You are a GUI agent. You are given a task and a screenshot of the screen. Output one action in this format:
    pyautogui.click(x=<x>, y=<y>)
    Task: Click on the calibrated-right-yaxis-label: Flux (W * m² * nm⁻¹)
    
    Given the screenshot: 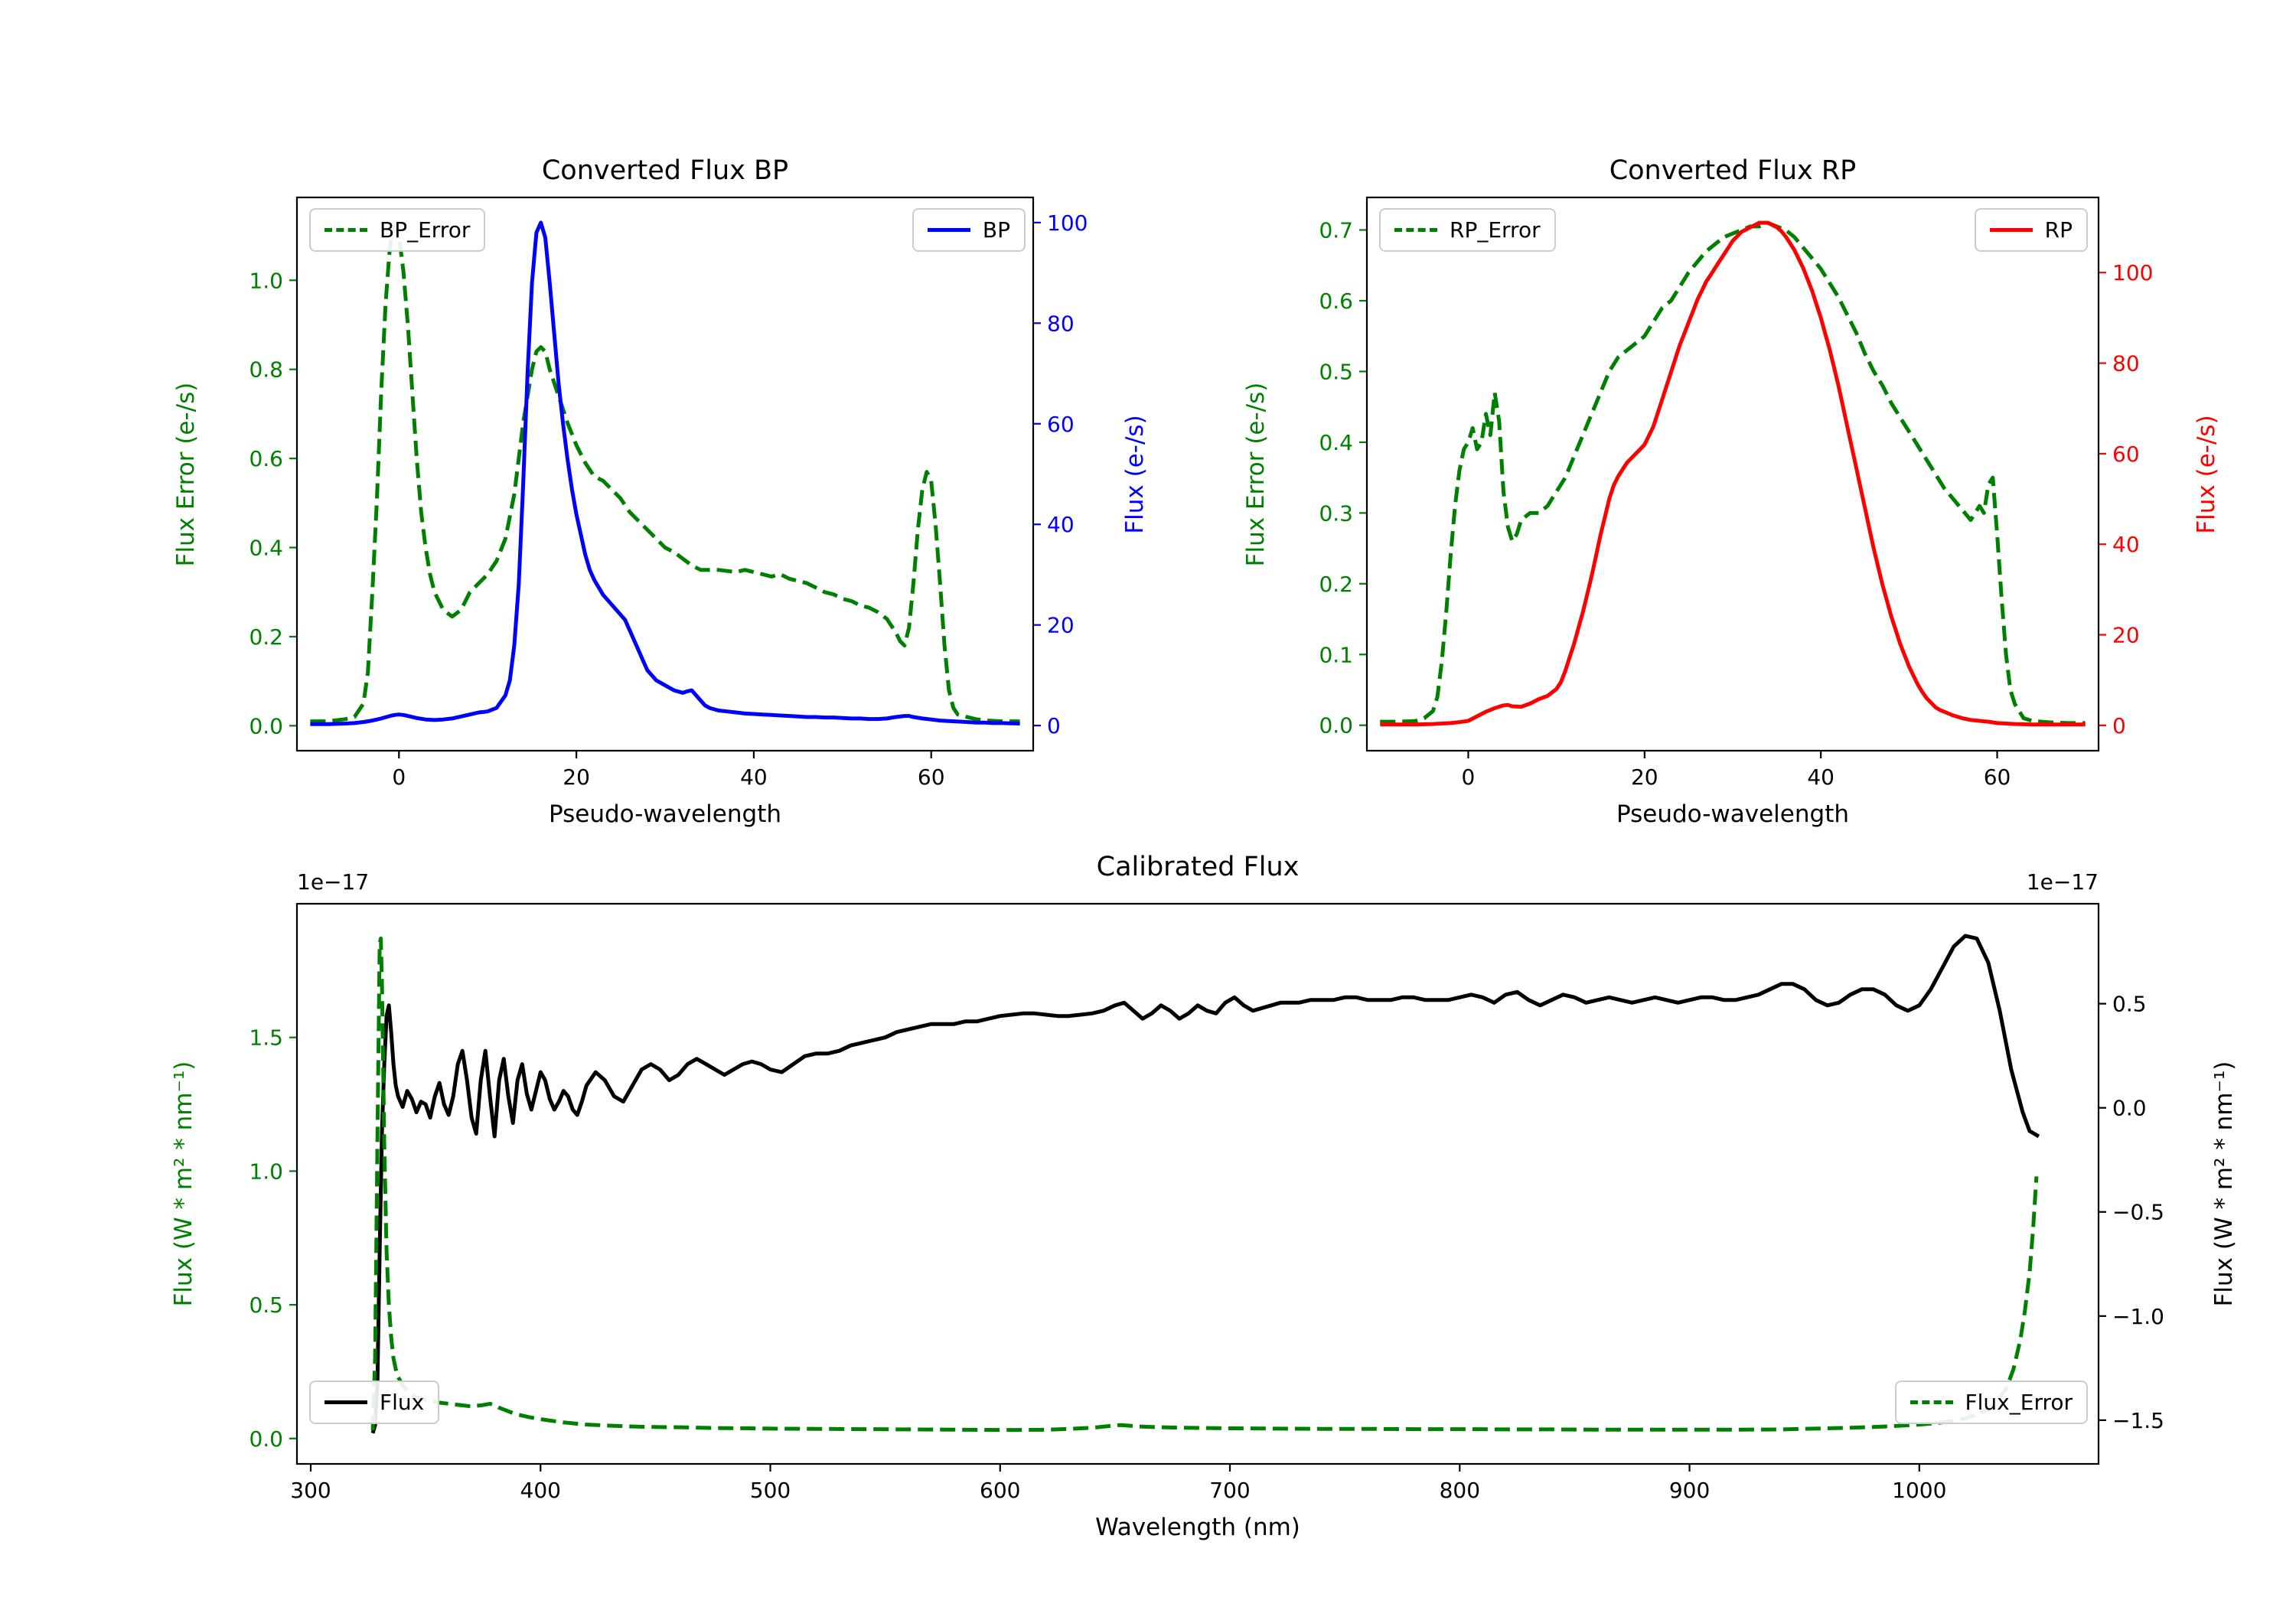 What is the action you would take?
    pyautogui.click(x=2224, y=1184)
    